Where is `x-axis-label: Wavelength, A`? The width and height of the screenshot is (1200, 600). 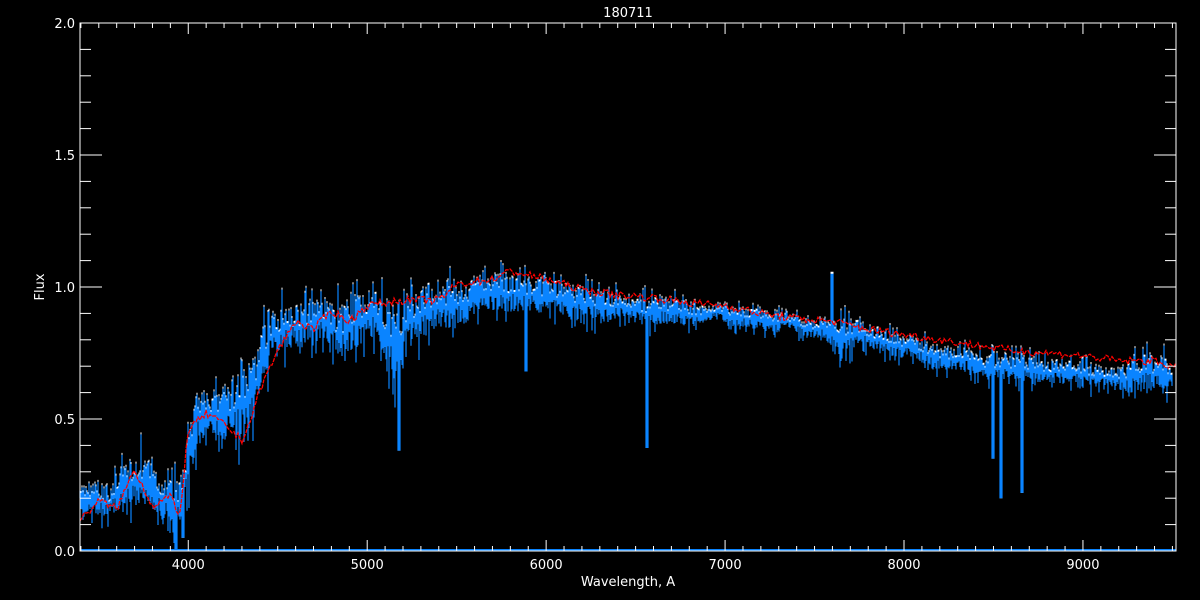
x-axis-label: Wavelength, A is located at coordinates (628, 582).